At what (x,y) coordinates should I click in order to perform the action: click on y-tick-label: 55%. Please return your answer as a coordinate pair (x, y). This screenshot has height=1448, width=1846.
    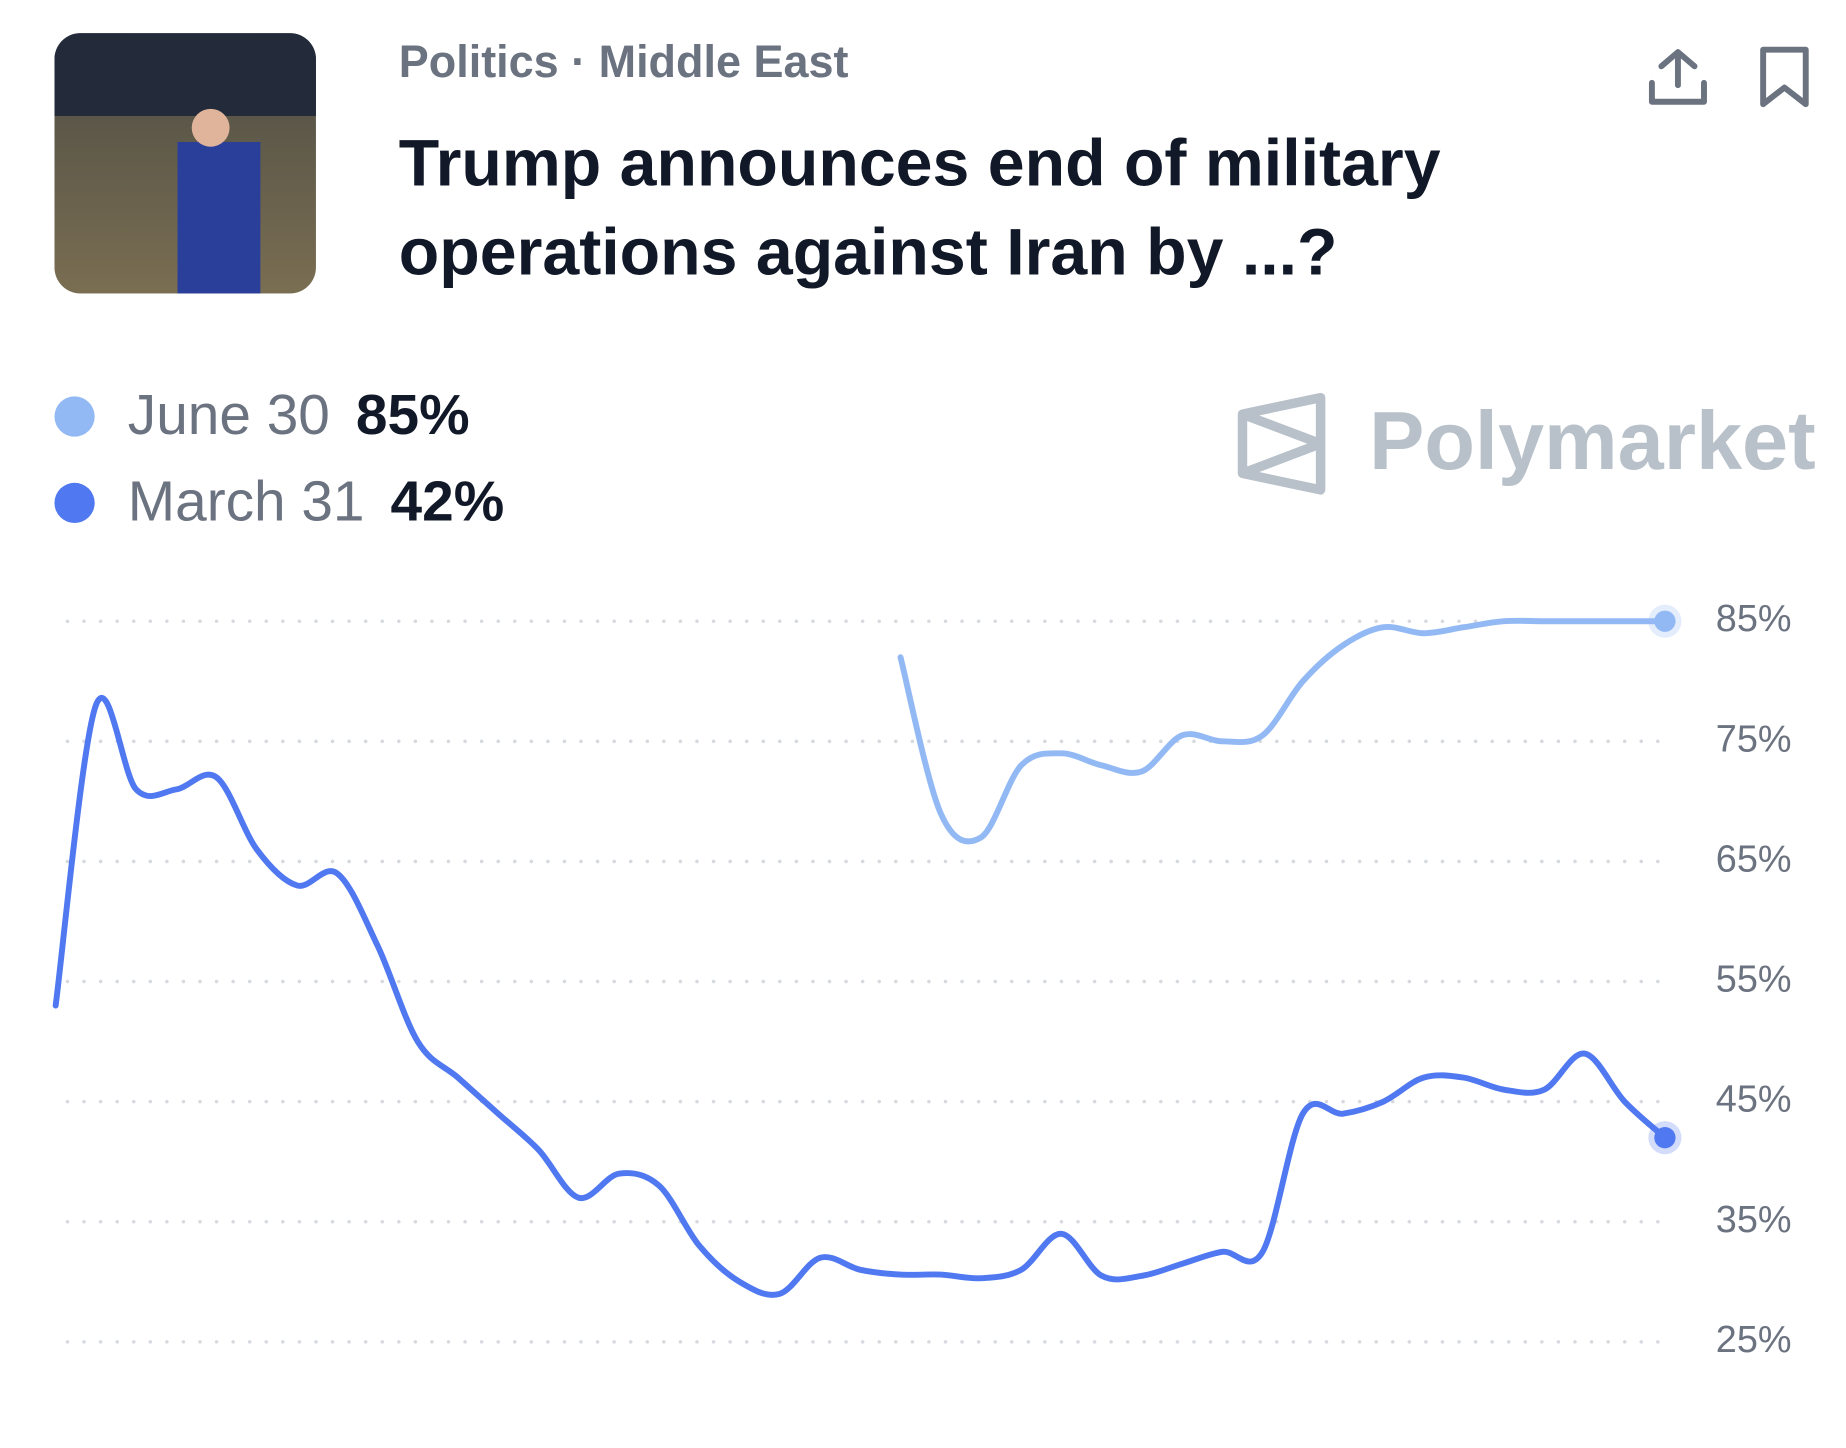
    Looking at the image, I should click on (1754, 980).